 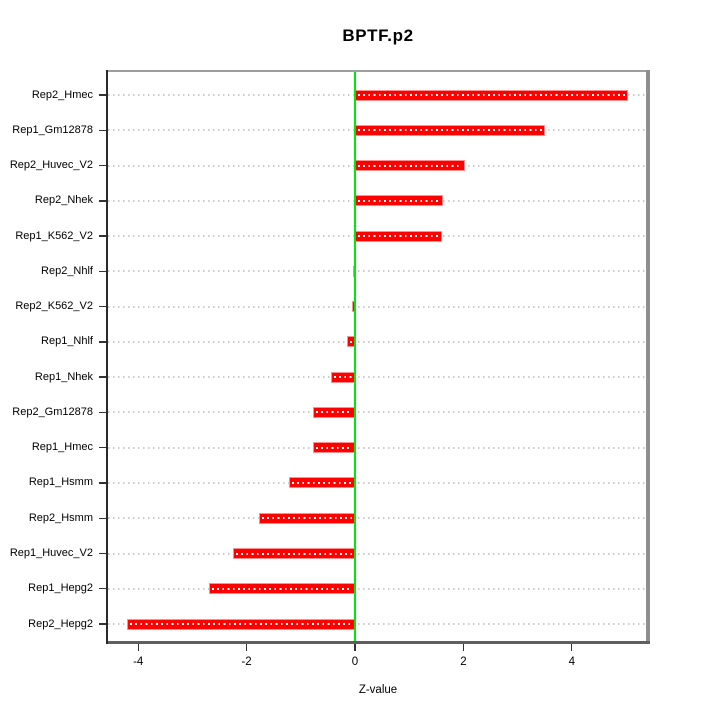 I want to click on y-axis-label: Rep1_Huvec_V2, so click(x=51, y=553).